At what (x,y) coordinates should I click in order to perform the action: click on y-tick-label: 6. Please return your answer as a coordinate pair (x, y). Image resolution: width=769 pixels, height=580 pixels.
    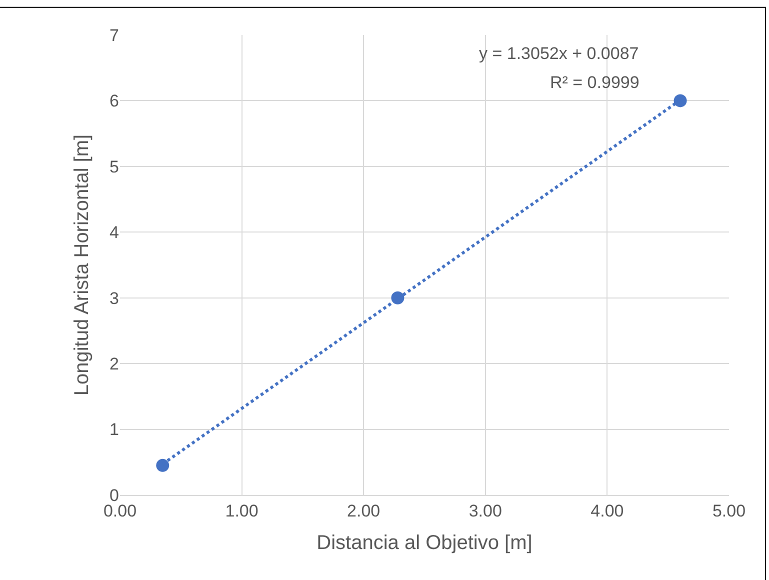
    Looking at the image, I should click on (114, 101).